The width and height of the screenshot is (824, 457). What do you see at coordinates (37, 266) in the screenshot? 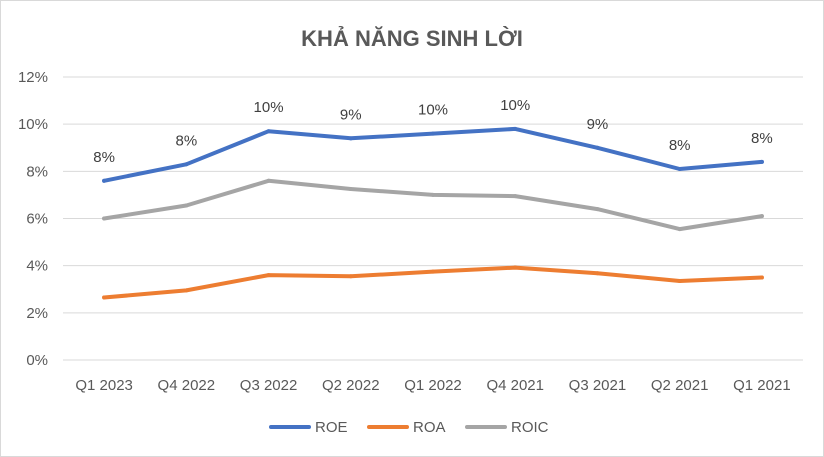
I see `y-tick-label: 4%` at bounding box center [37, 266].